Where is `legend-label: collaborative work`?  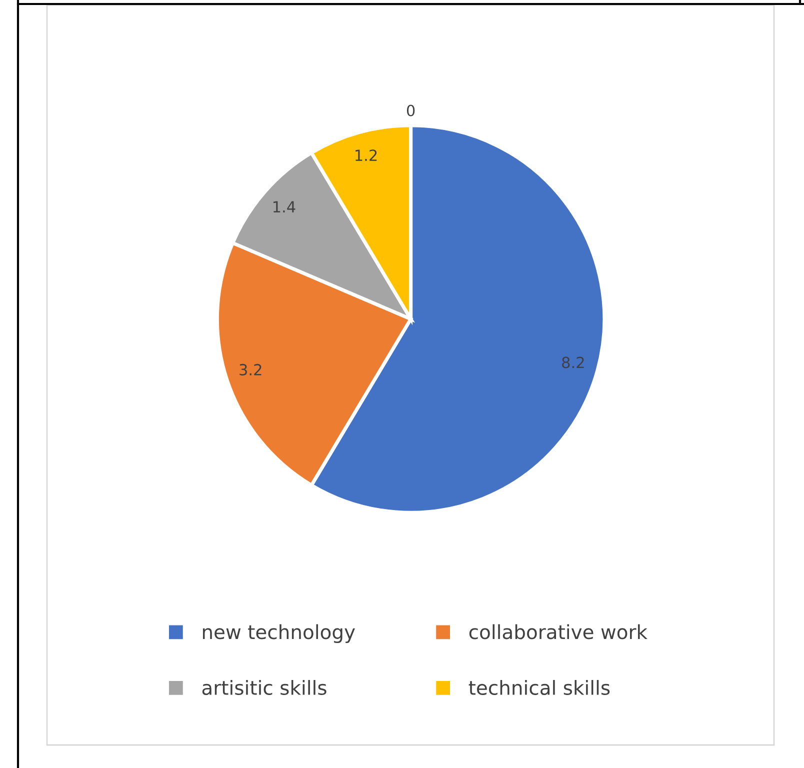 legend-label: collaborative work is located at coordinates (558, 632).